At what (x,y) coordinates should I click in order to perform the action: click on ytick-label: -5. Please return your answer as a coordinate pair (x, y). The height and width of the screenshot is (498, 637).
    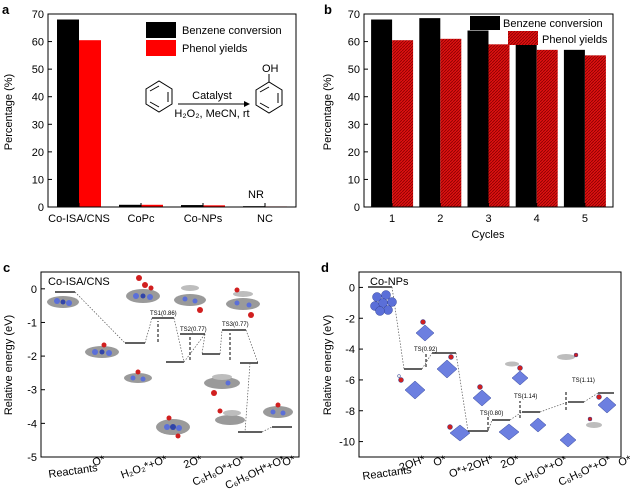
    Looking at the image, I should click on (32, 458).